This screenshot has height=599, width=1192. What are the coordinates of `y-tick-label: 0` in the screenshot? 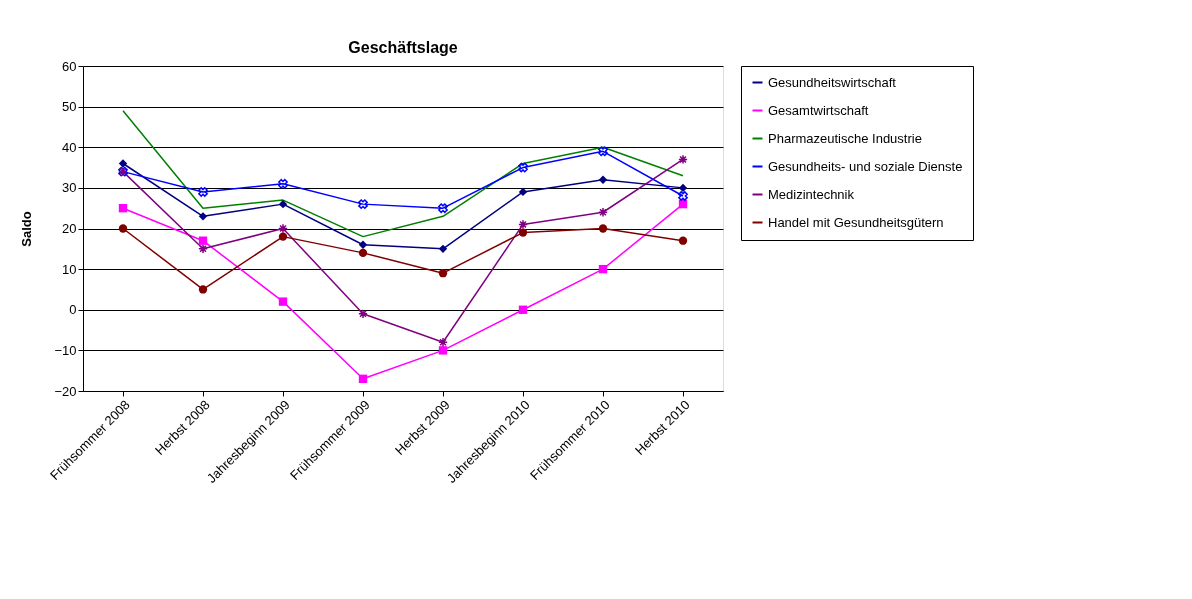 It's located at (73, 310).